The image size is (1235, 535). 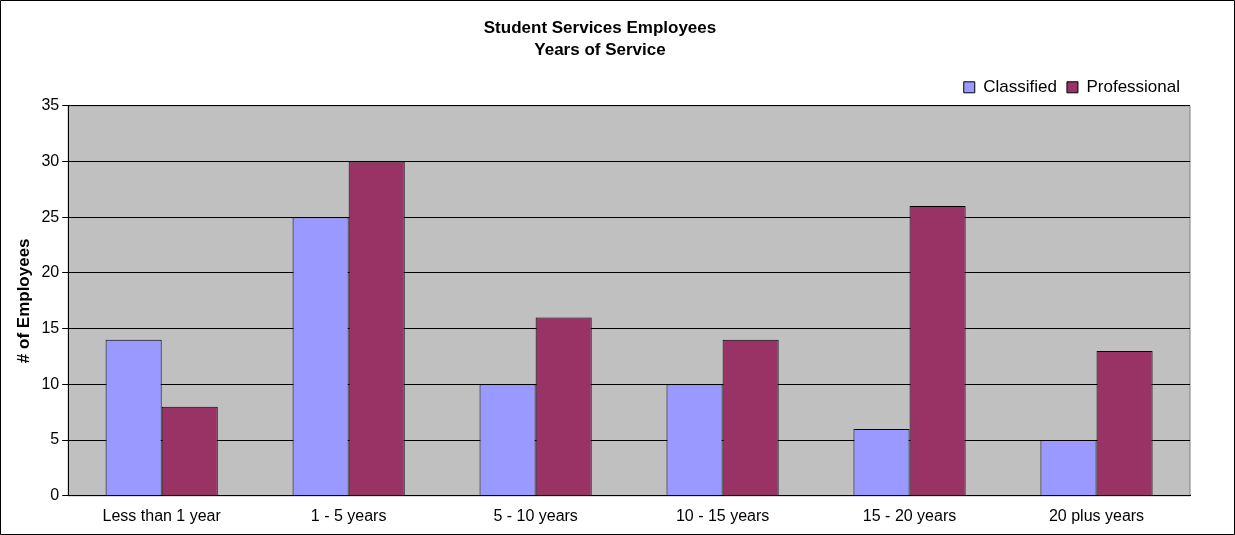 What do you see at coordinates (50, 105) in the screenshot?
I see `y-tick-label: 35` at bounding box center [50, 105].